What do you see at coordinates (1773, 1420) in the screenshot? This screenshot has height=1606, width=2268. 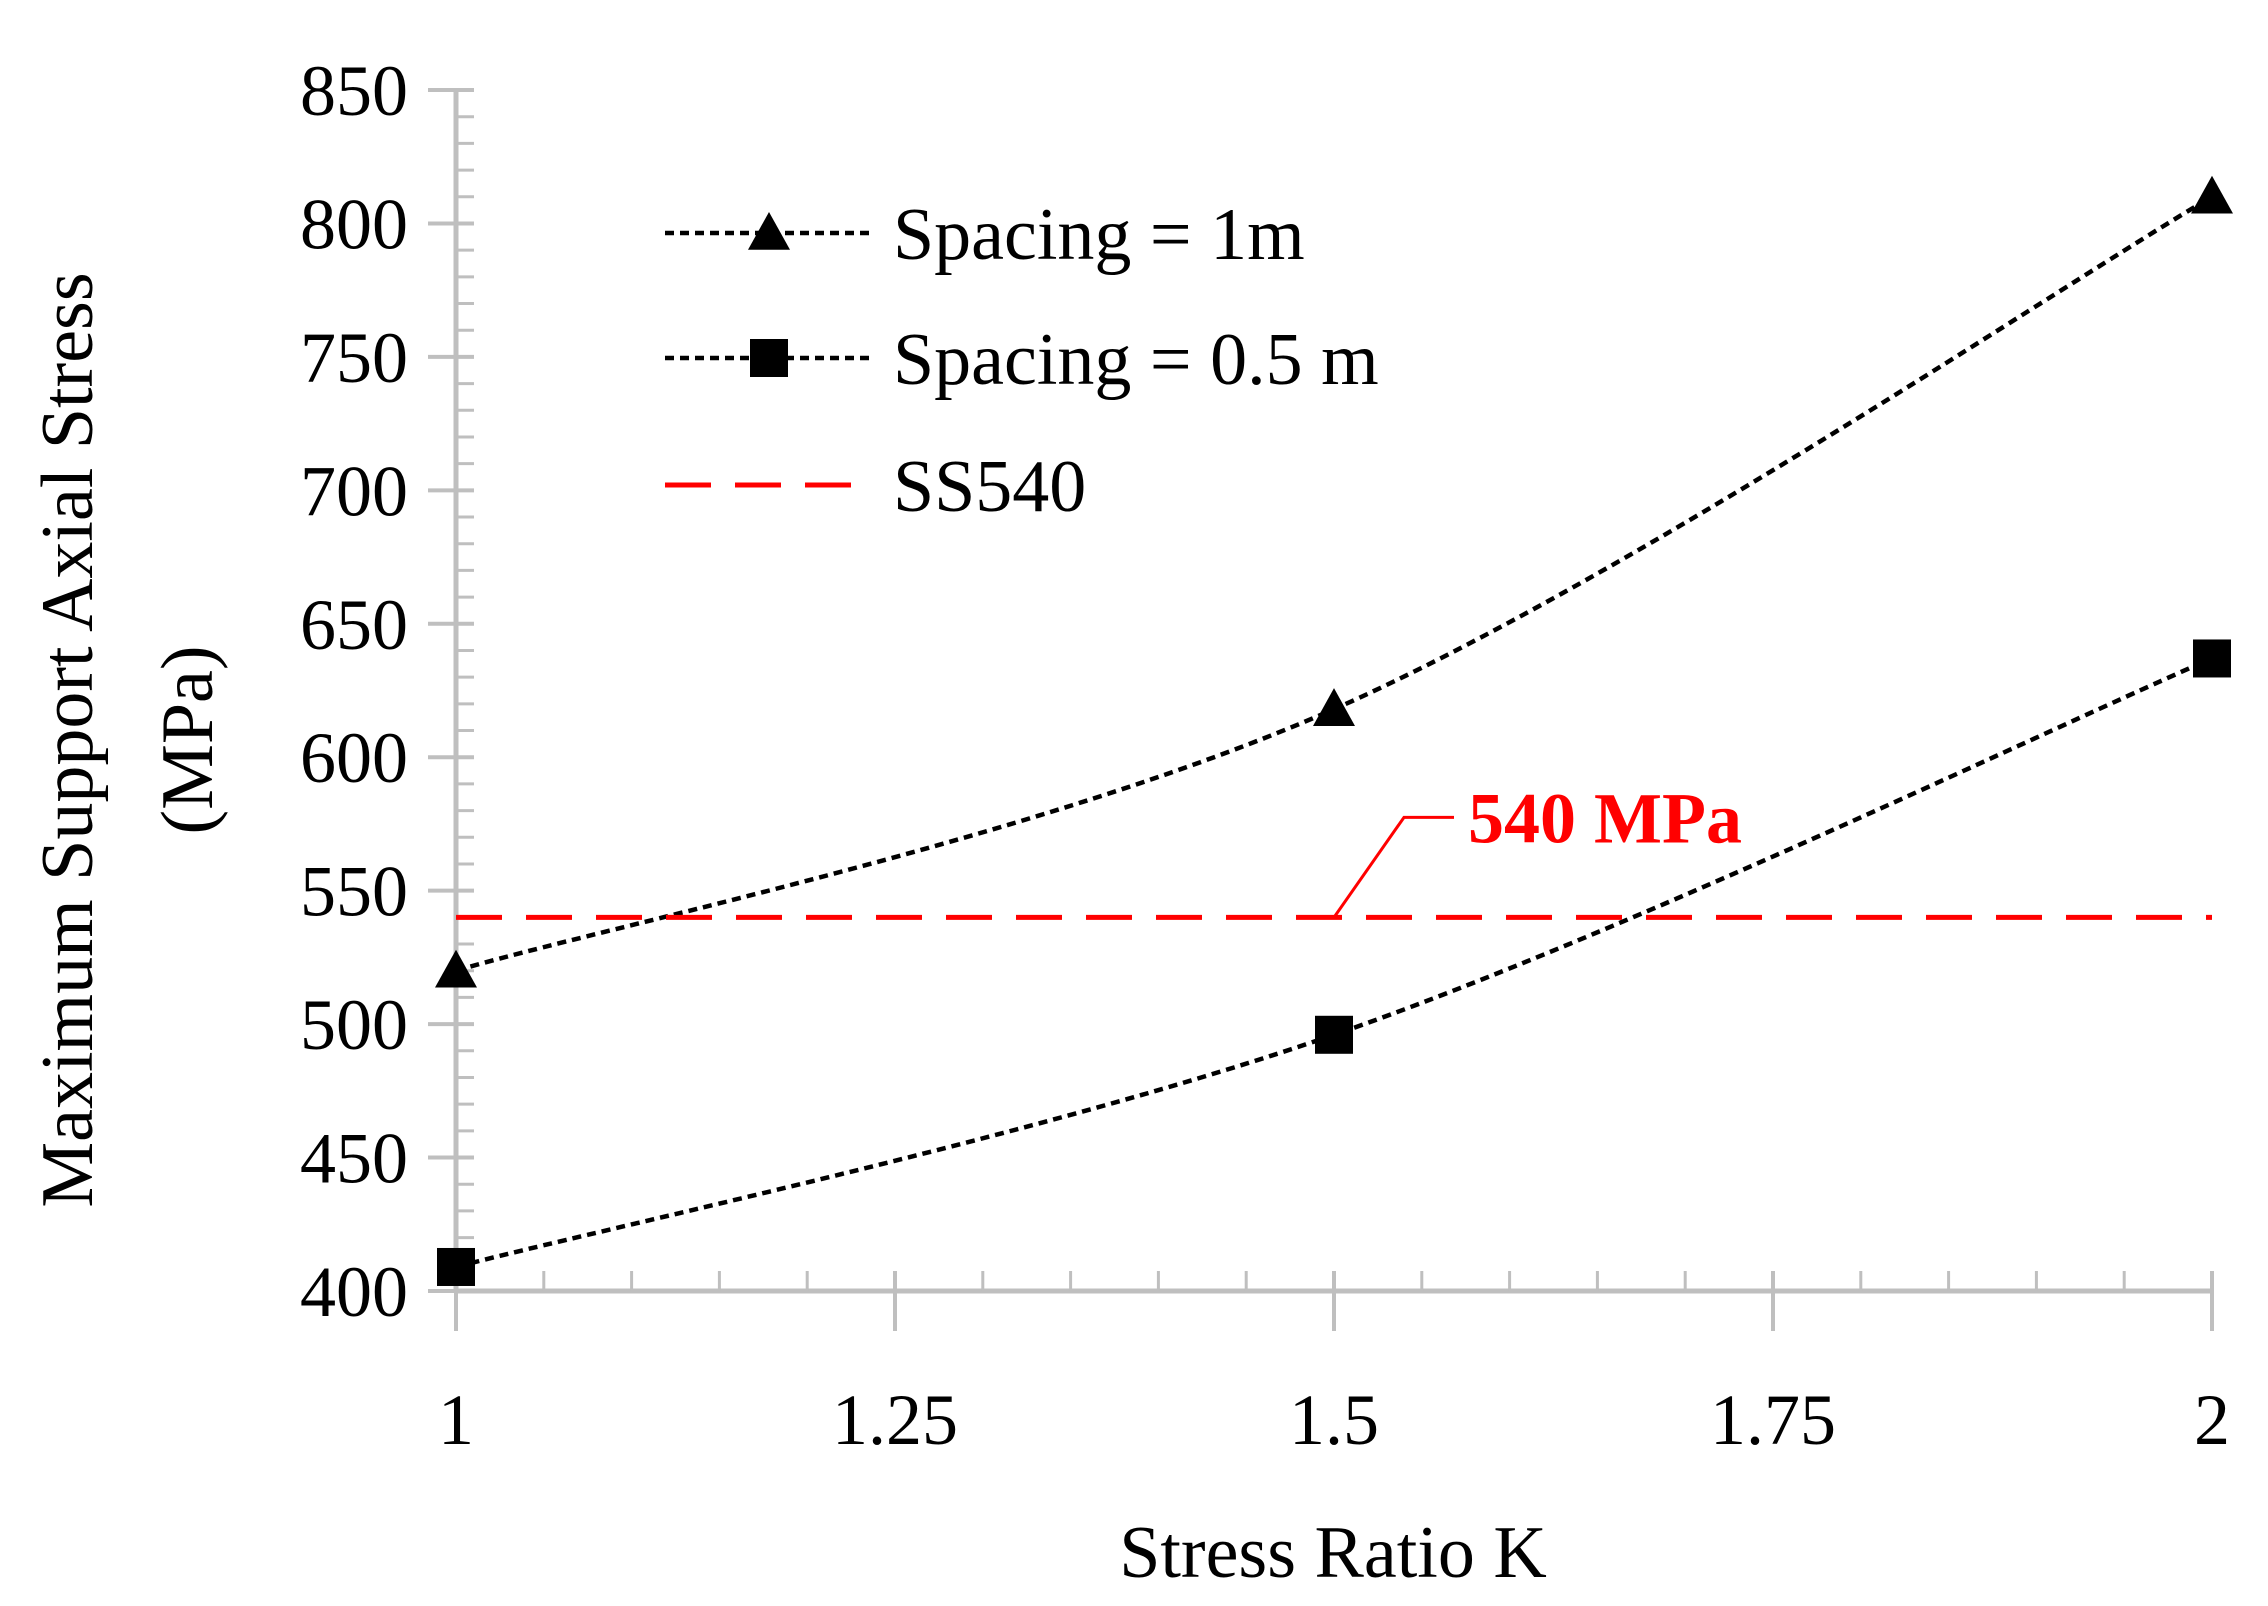 I see `x-tick-label: 1.75` at bounding box center [1773, 1420].